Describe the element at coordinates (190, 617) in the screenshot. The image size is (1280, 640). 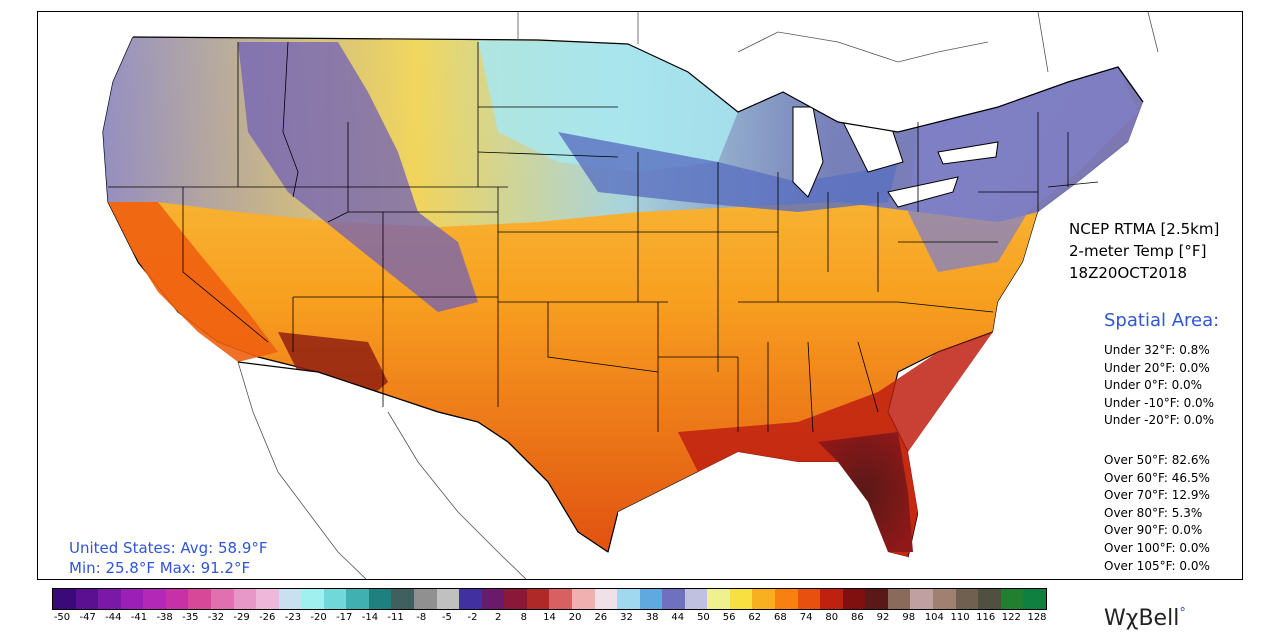
I see `colorbar-tick-label: -35` at that location.